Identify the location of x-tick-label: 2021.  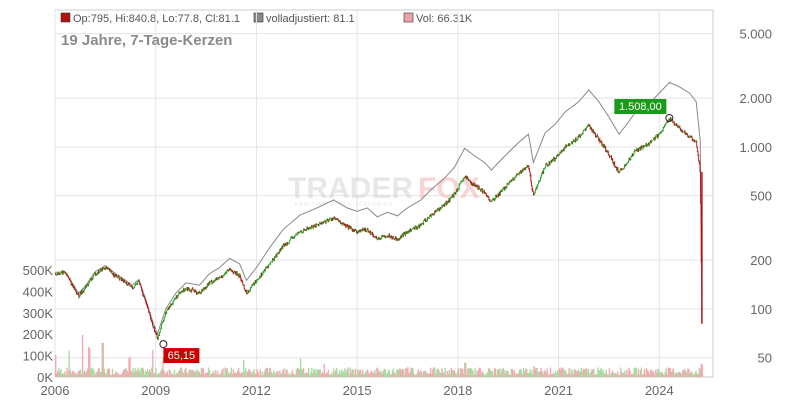
(558, 390).